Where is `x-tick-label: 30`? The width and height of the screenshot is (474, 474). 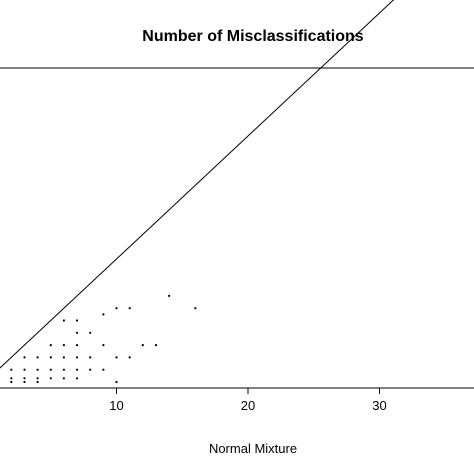
x-tick-label: 30 is located at coordinates (379, 405).